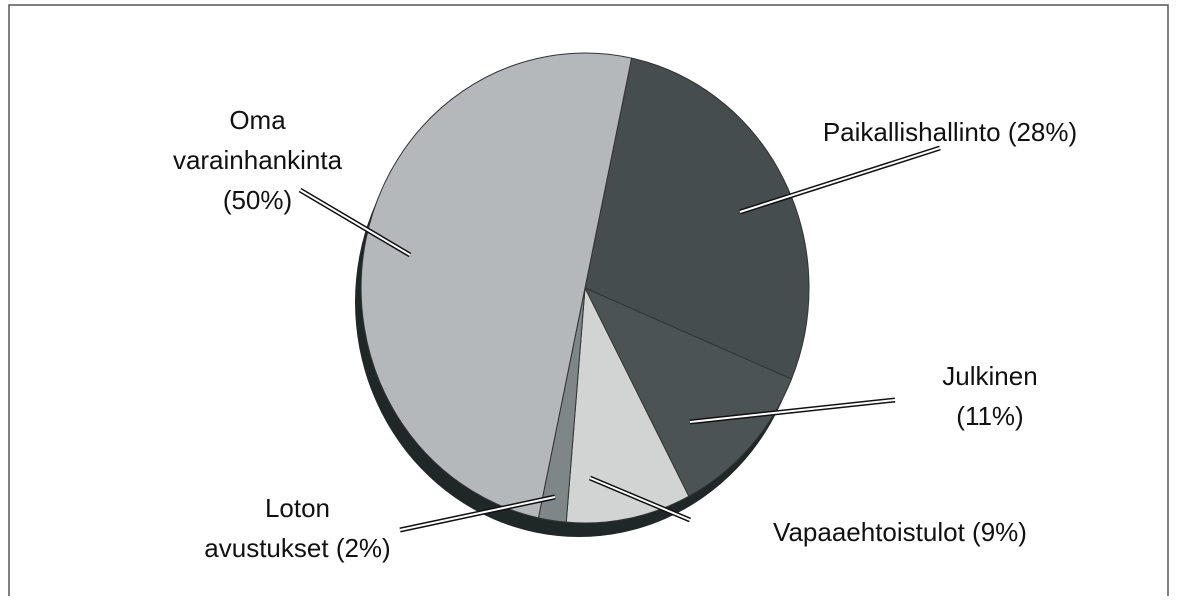 This screenshot has width=1179, height=601. Describe the element at coordinates (1042, 132) in the screenshot. I see `value-label: (28%)` at that location.